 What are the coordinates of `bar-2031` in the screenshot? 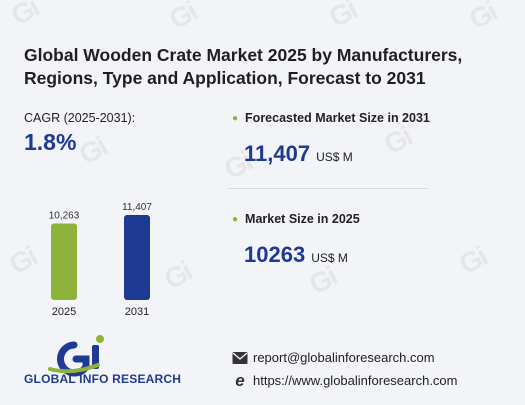 It's located at (137, 257).